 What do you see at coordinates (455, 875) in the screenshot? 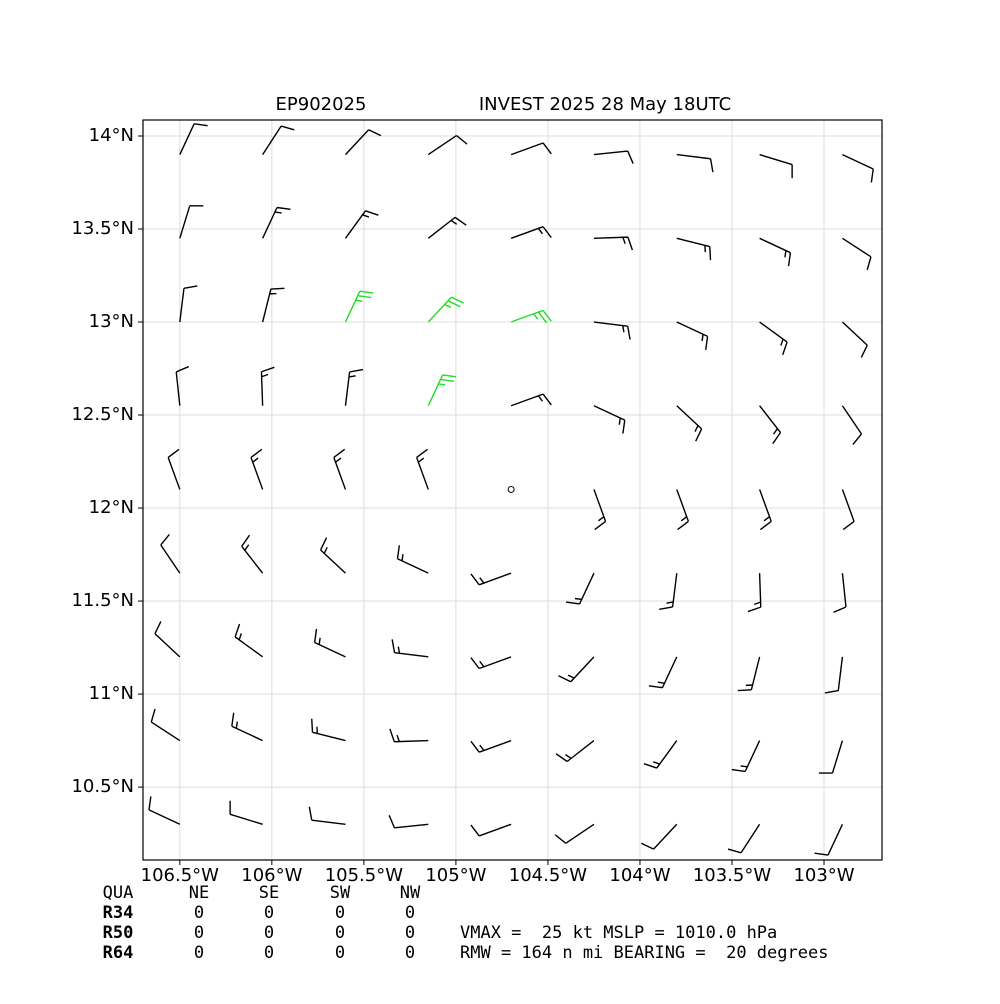
I see `x-tick-label: 105°W` at bounding box center [455, 875].